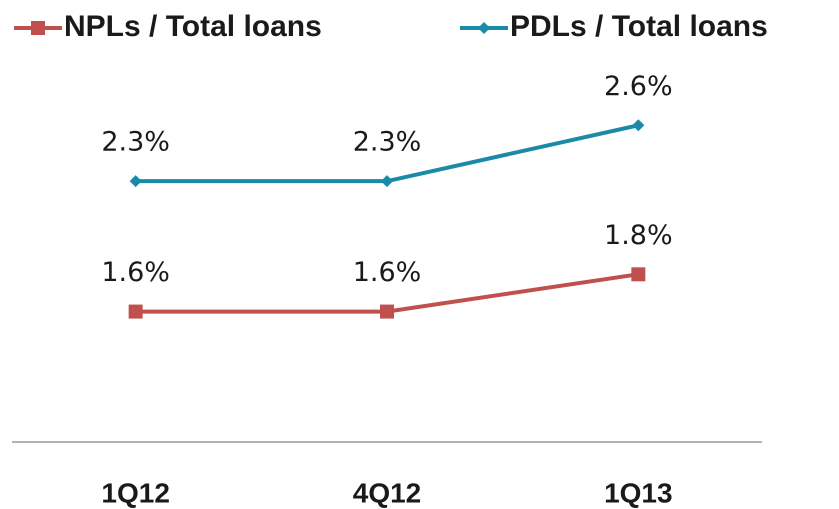  What do you see at coordinates (135, 492) in the screenshot?
I see `x-tick-label: 1Q12` at bounding box center [135, 492].